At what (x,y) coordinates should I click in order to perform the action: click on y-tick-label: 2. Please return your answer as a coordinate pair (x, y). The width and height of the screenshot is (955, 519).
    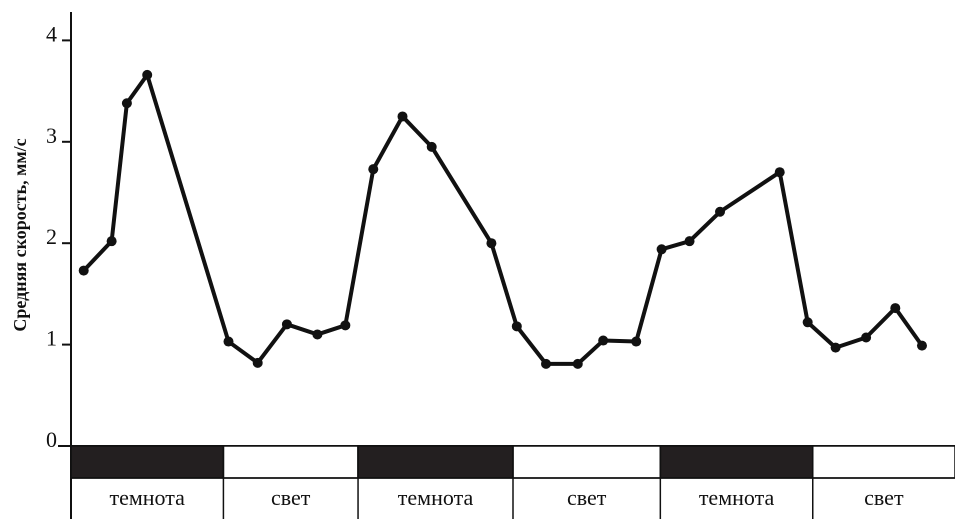
    Looking at the image, I should click on (51, 236).